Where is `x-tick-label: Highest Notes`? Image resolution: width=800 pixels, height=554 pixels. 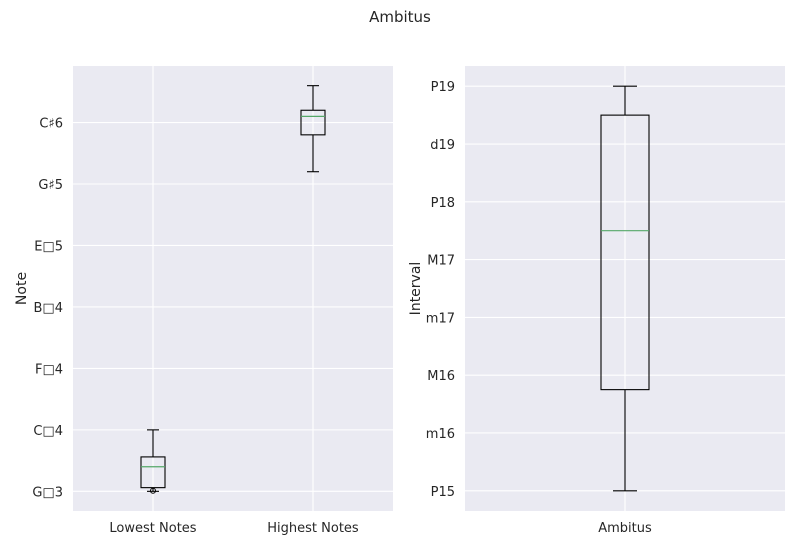 x-tick-label: Highest Notes is located at coordinates (313, 528).